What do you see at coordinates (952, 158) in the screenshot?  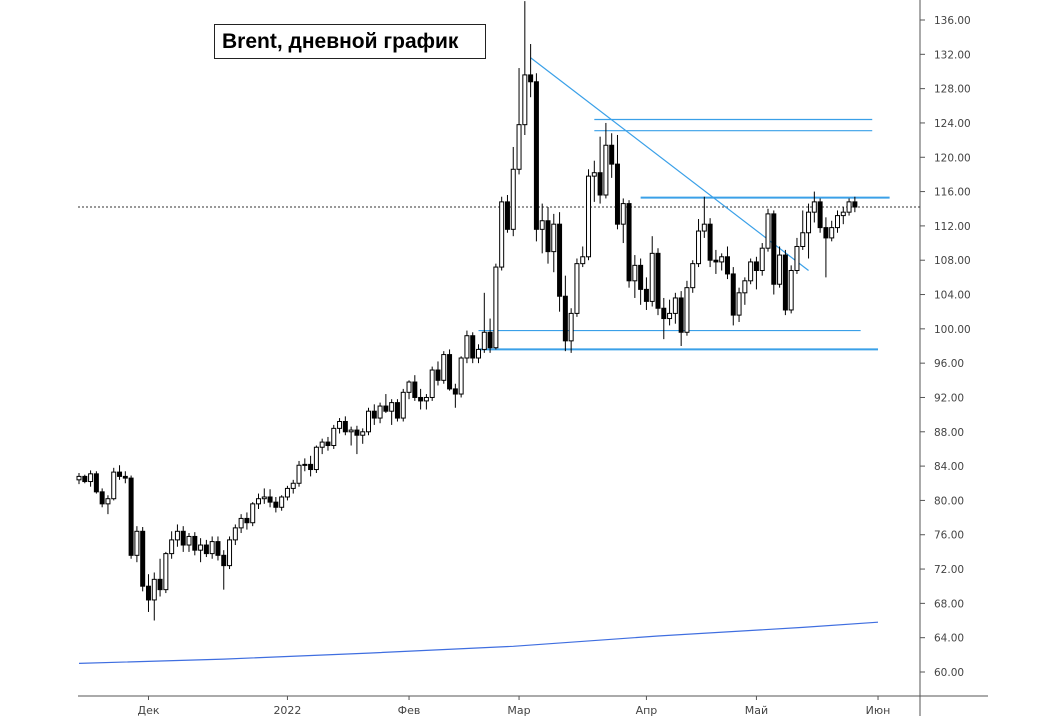 I see `y-tick-label: 120.00` at bounding box center [952, 158].